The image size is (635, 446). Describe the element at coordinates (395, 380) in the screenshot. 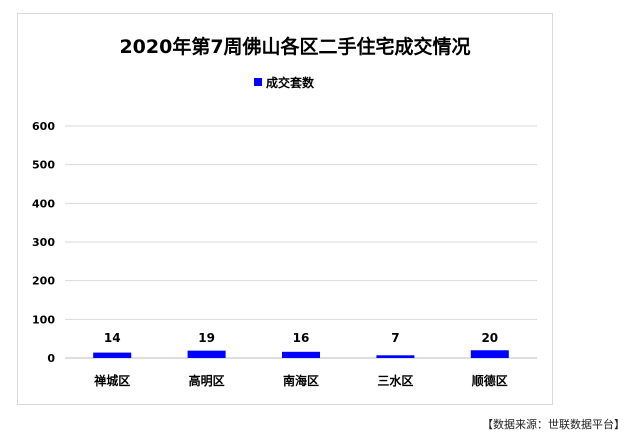

I see `x-tick-label: 三水区` at that location.